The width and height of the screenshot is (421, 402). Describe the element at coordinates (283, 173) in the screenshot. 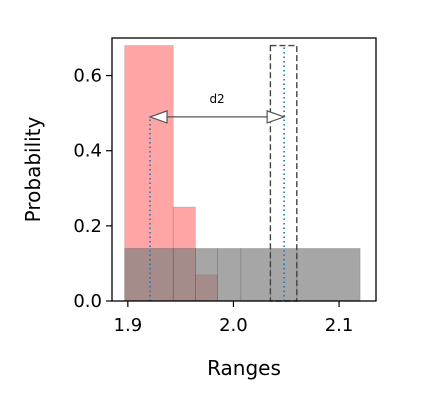

I see `dashed-box` at that location.